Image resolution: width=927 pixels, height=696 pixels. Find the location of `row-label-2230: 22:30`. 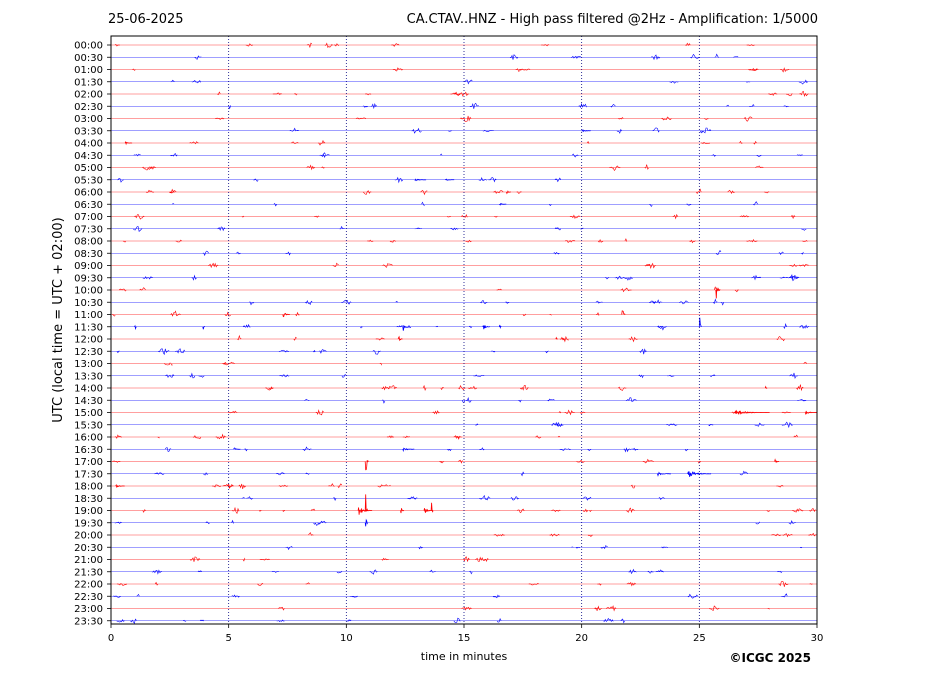

row-label-2230: 22:30 is located at coordinates (88, 597).